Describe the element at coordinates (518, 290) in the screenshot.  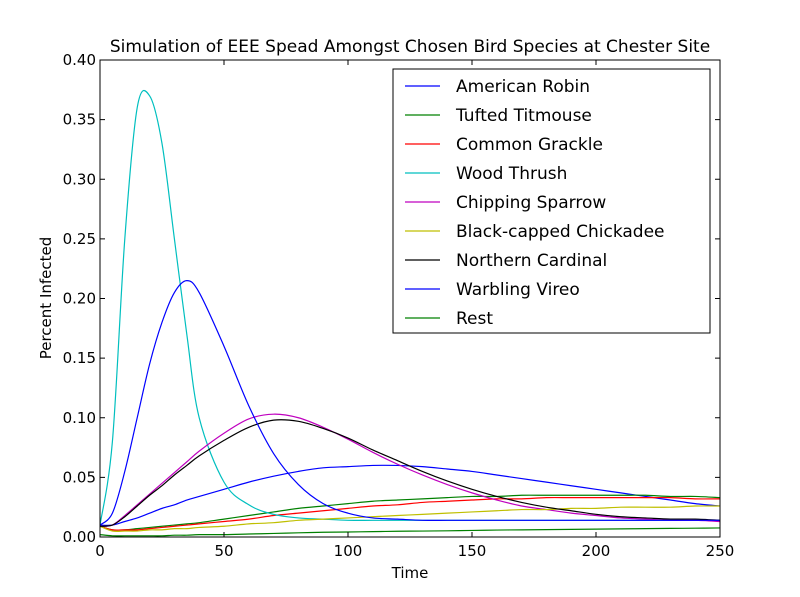
I see `legend-label-8: Warbling Vireo` at that location.